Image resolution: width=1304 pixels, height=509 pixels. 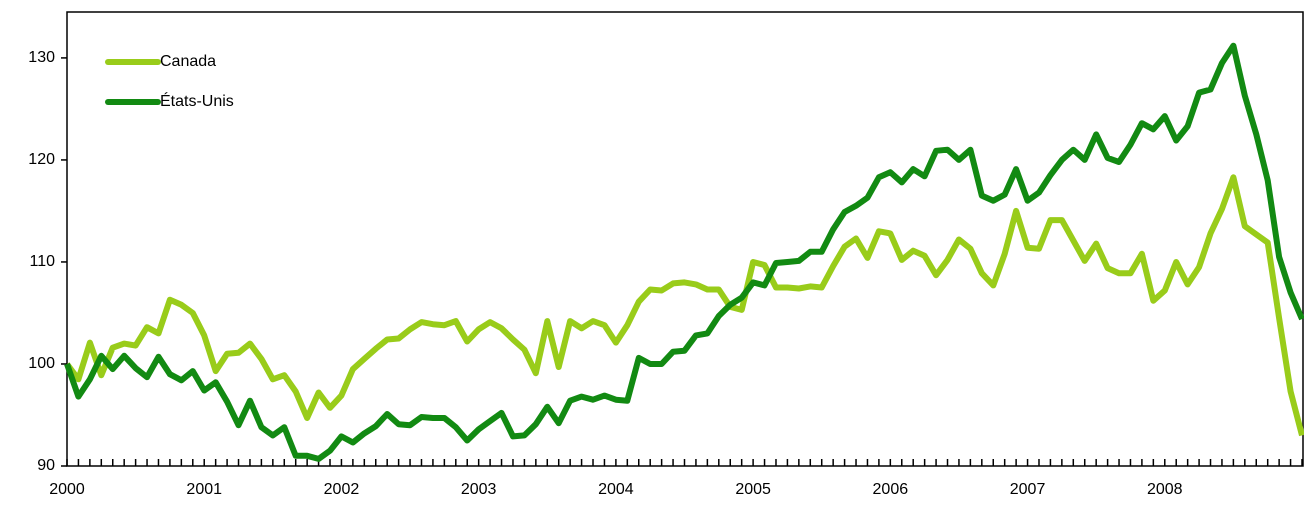 I want to click on x-tick-label: 2003, so click(x=479, y=489).